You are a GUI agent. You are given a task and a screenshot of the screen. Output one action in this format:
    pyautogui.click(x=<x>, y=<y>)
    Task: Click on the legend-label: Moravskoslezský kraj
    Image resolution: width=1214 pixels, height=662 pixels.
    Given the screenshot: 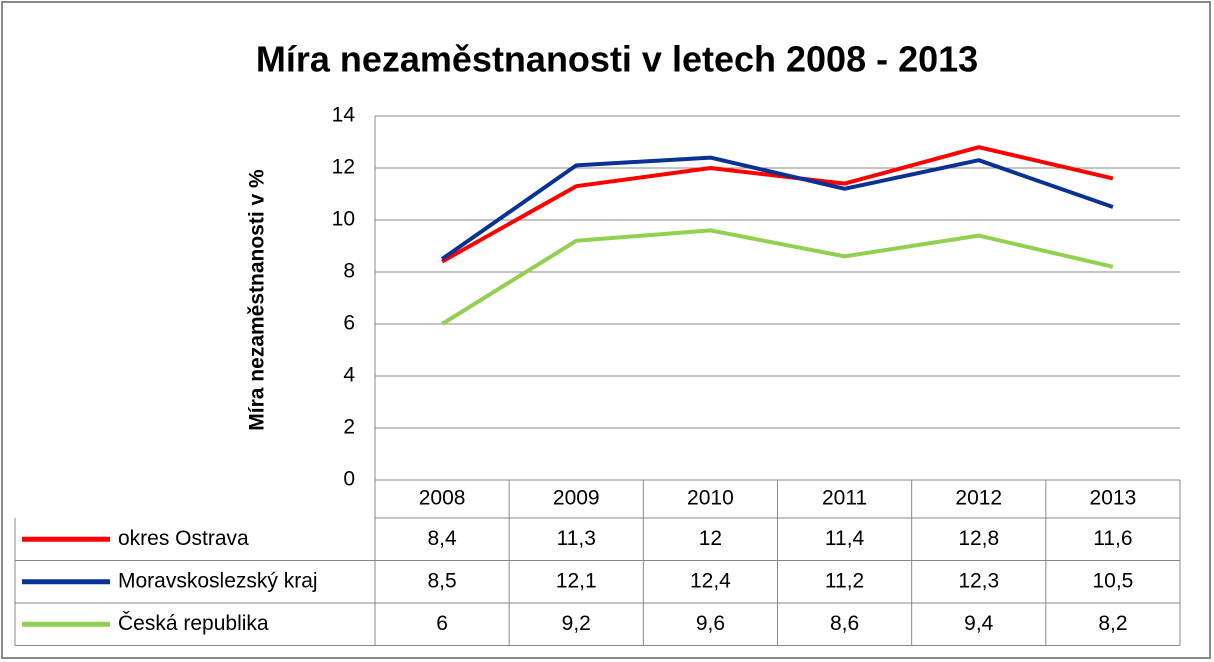 What is the action you would take?
    pyautogui.click(x=218, y=580)
    